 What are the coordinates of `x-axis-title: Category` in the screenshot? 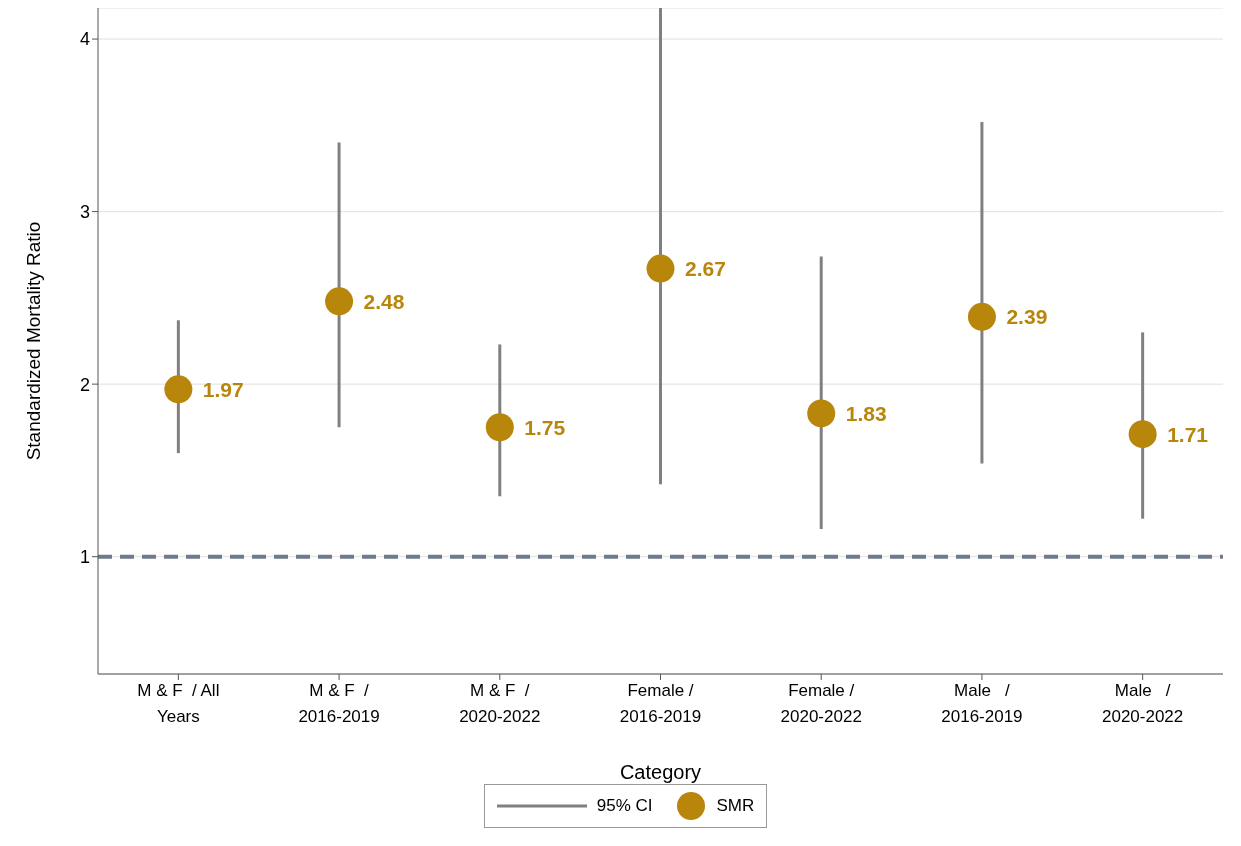 It's located at (660, 772).